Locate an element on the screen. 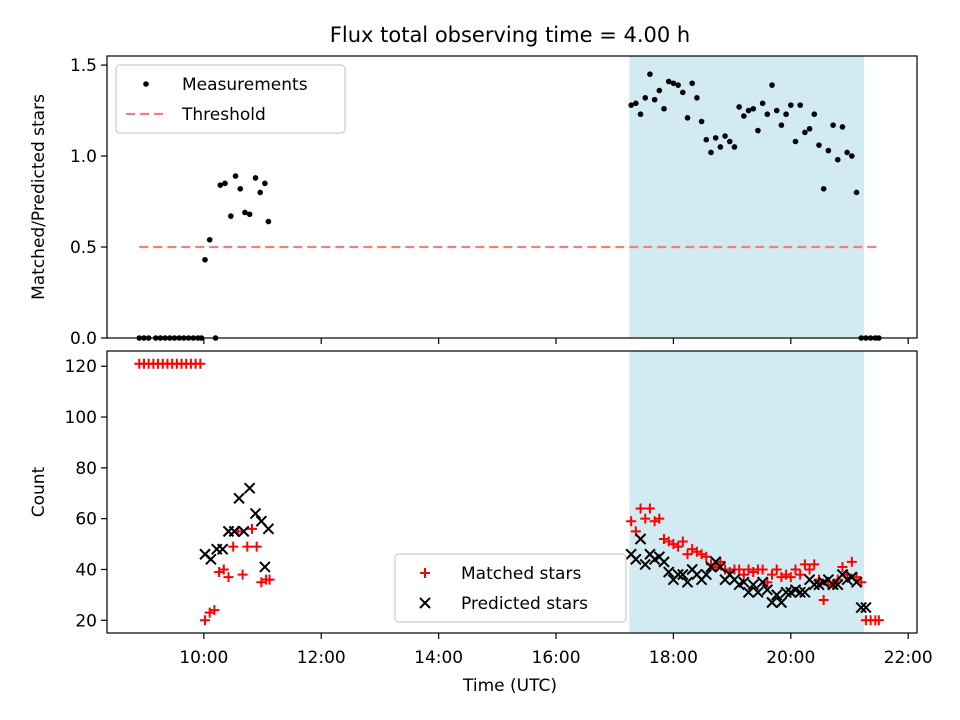  x-tick-label: 14:00 is located at coordinates (438, 658).